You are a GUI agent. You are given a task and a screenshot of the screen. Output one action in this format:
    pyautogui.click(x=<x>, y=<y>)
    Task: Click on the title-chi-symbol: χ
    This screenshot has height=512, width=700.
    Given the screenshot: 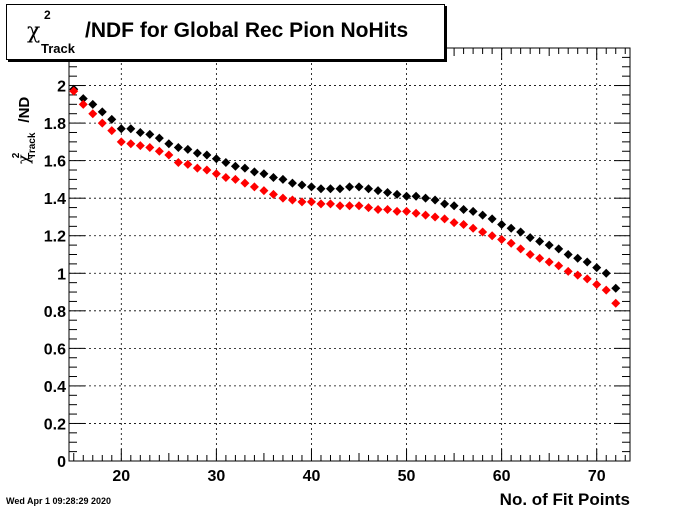 What is the action you would take?
    pyautogui.click(x=34, y=31)
    